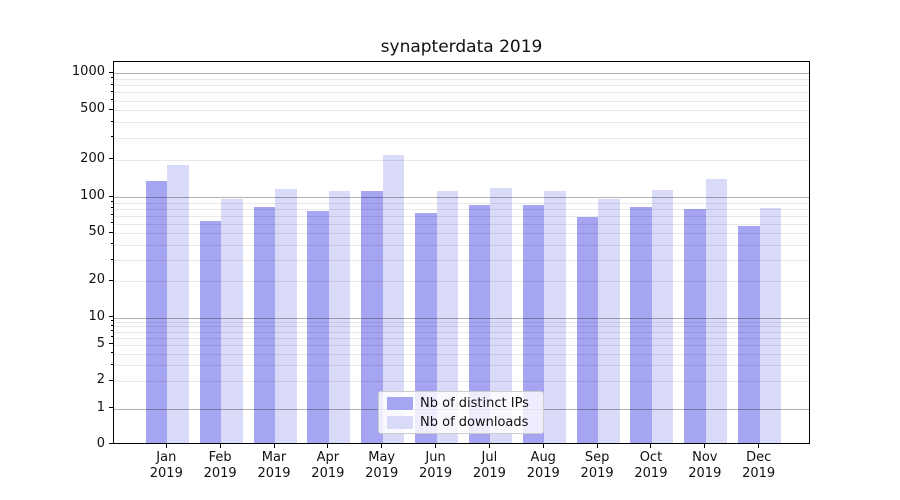 The width and height of the screenshot is (900, 500). I want to click on bar-jul-distinct-ips, so click(479, 324).